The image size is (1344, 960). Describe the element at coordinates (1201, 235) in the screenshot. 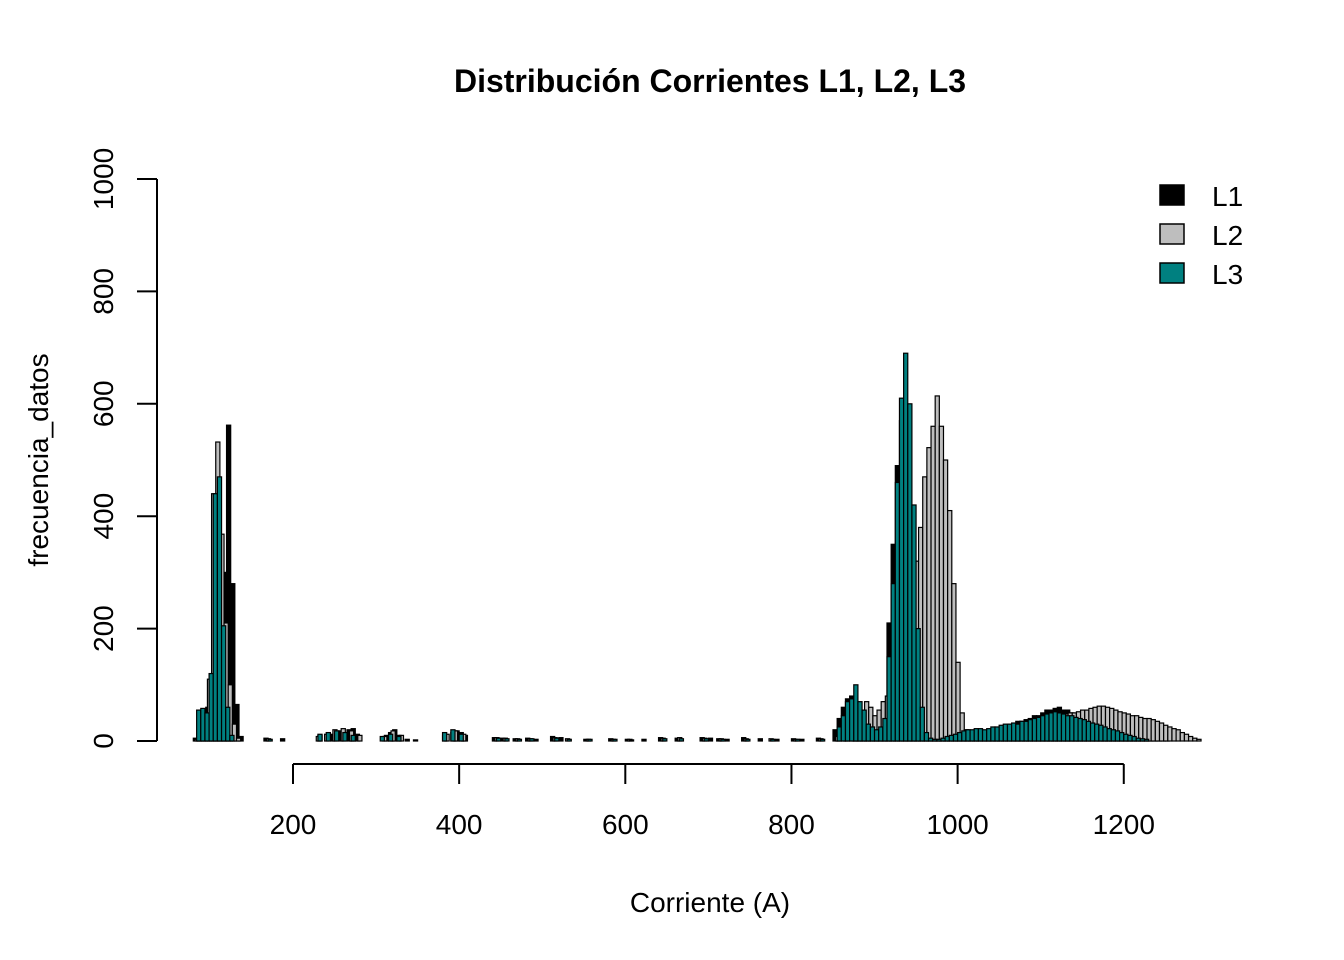

I see `legend: L1 L2 L3` at that location.